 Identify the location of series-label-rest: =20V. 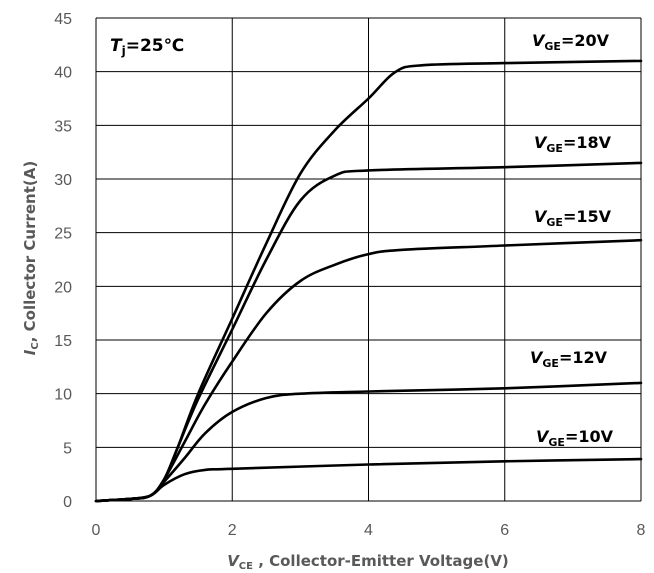
(585, 40).